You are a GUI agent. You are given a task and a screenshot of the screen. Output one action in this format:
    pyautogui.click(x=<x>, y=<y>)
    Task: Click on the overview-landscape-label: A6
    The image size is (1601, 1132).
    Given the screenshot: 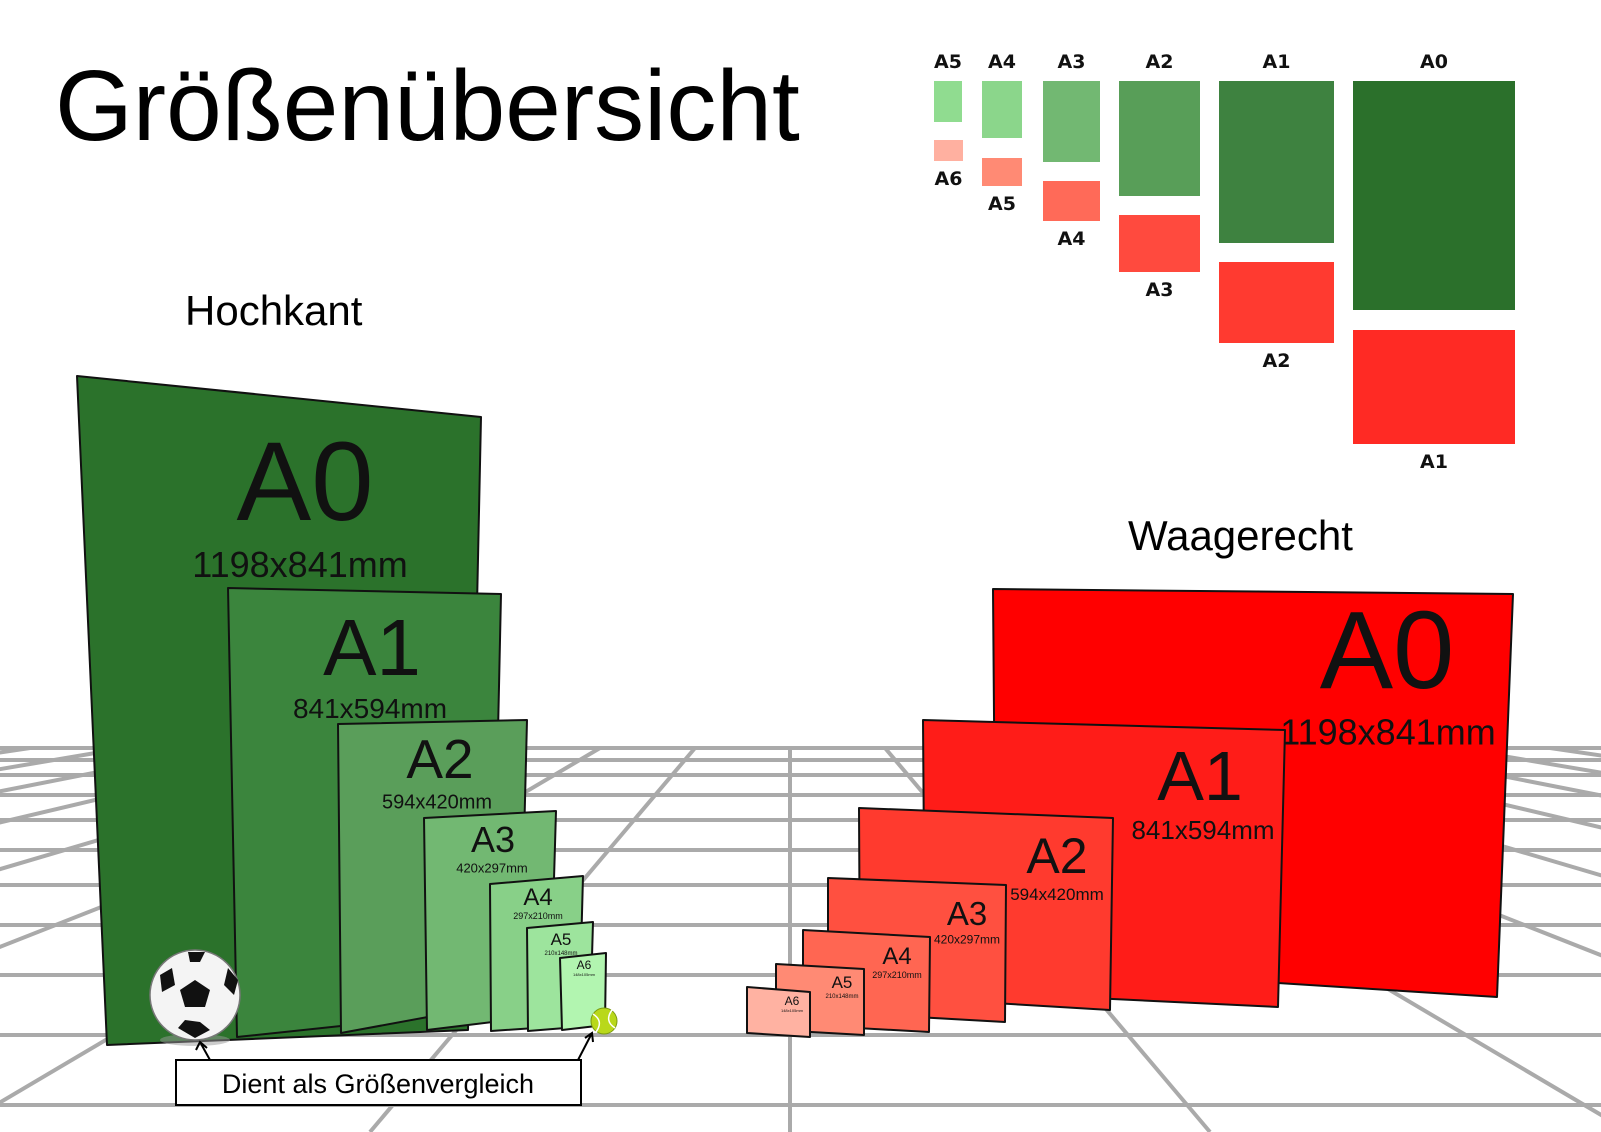 What is the action you would take?
    pyautogui.click(x=949, y=179)
    